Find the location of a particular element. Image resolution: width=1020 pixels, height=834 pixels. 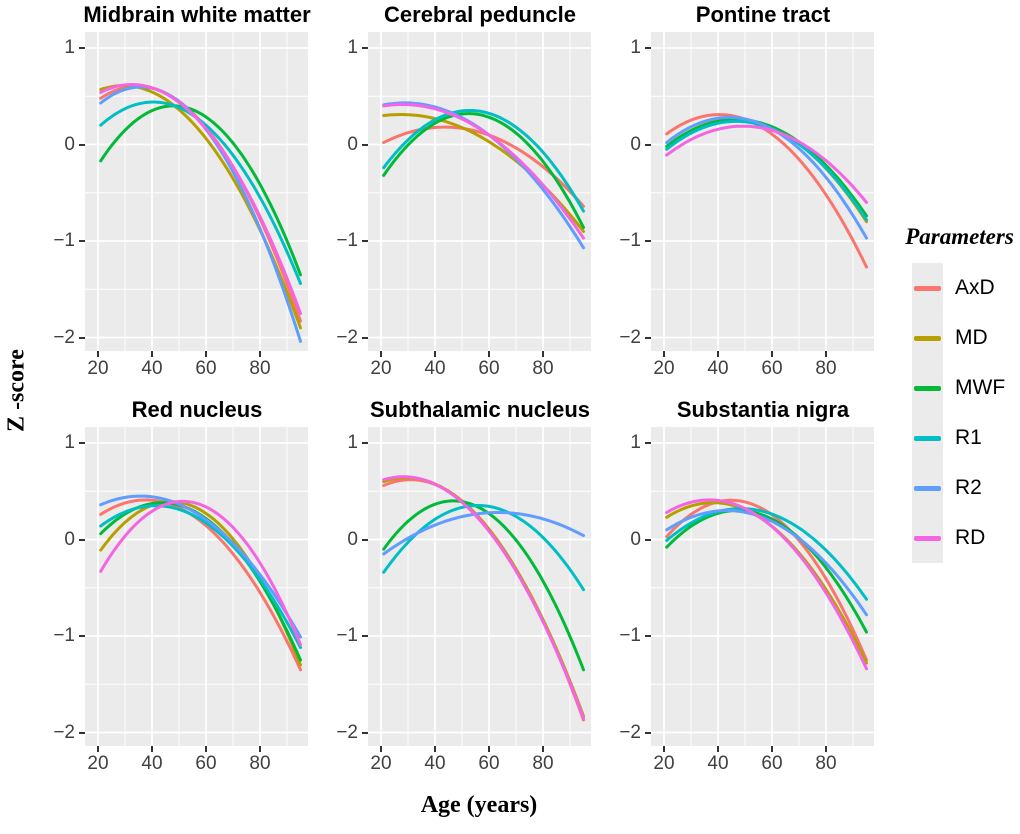

plot-area-midbrain-white-matter is located at coordinates (196, 191).